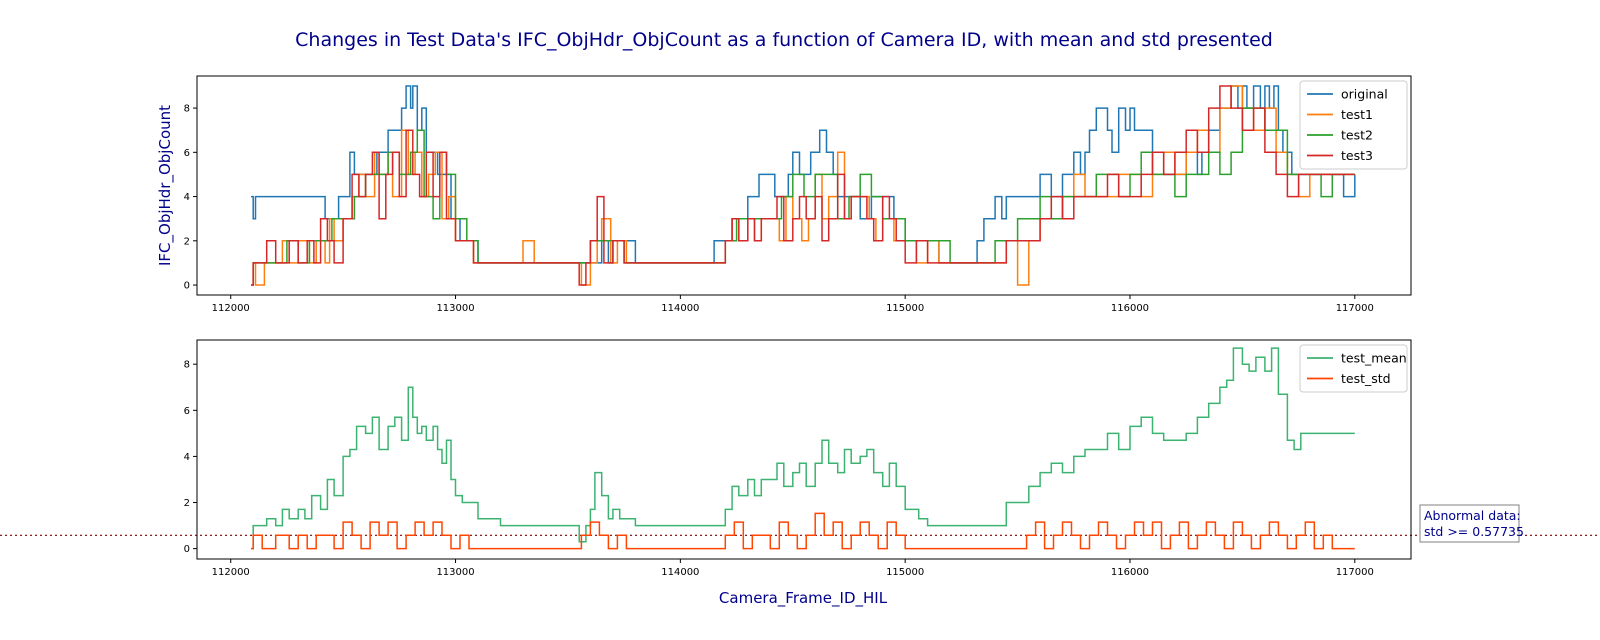 The width and height of the screenshot is (1600, 640). Describe the element at coordinates (1364, 94) in the screenshot. I see `legend-label-original: original` at that location.